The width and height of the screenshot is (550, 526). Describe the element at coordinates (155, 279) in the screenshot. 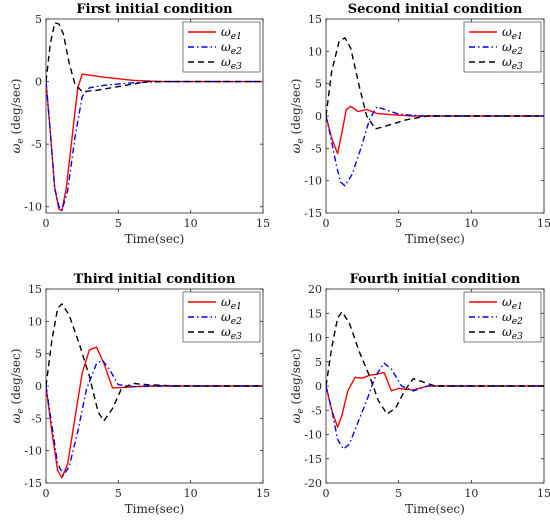

I see `chart-title: Third initial condition` at that location.